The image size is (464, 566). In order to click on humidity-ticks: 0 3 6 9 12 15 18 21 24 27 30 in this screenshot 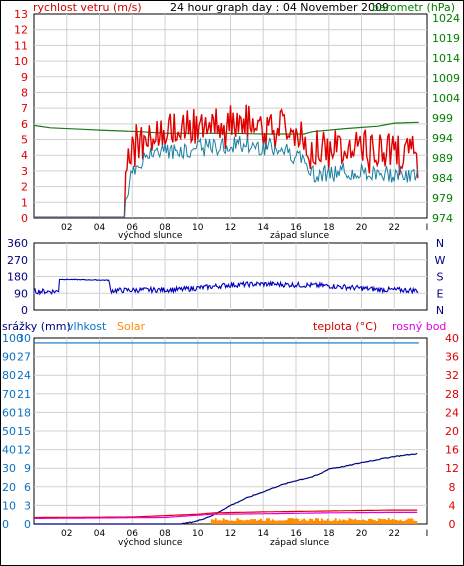, I will do `click(24, 431)`.